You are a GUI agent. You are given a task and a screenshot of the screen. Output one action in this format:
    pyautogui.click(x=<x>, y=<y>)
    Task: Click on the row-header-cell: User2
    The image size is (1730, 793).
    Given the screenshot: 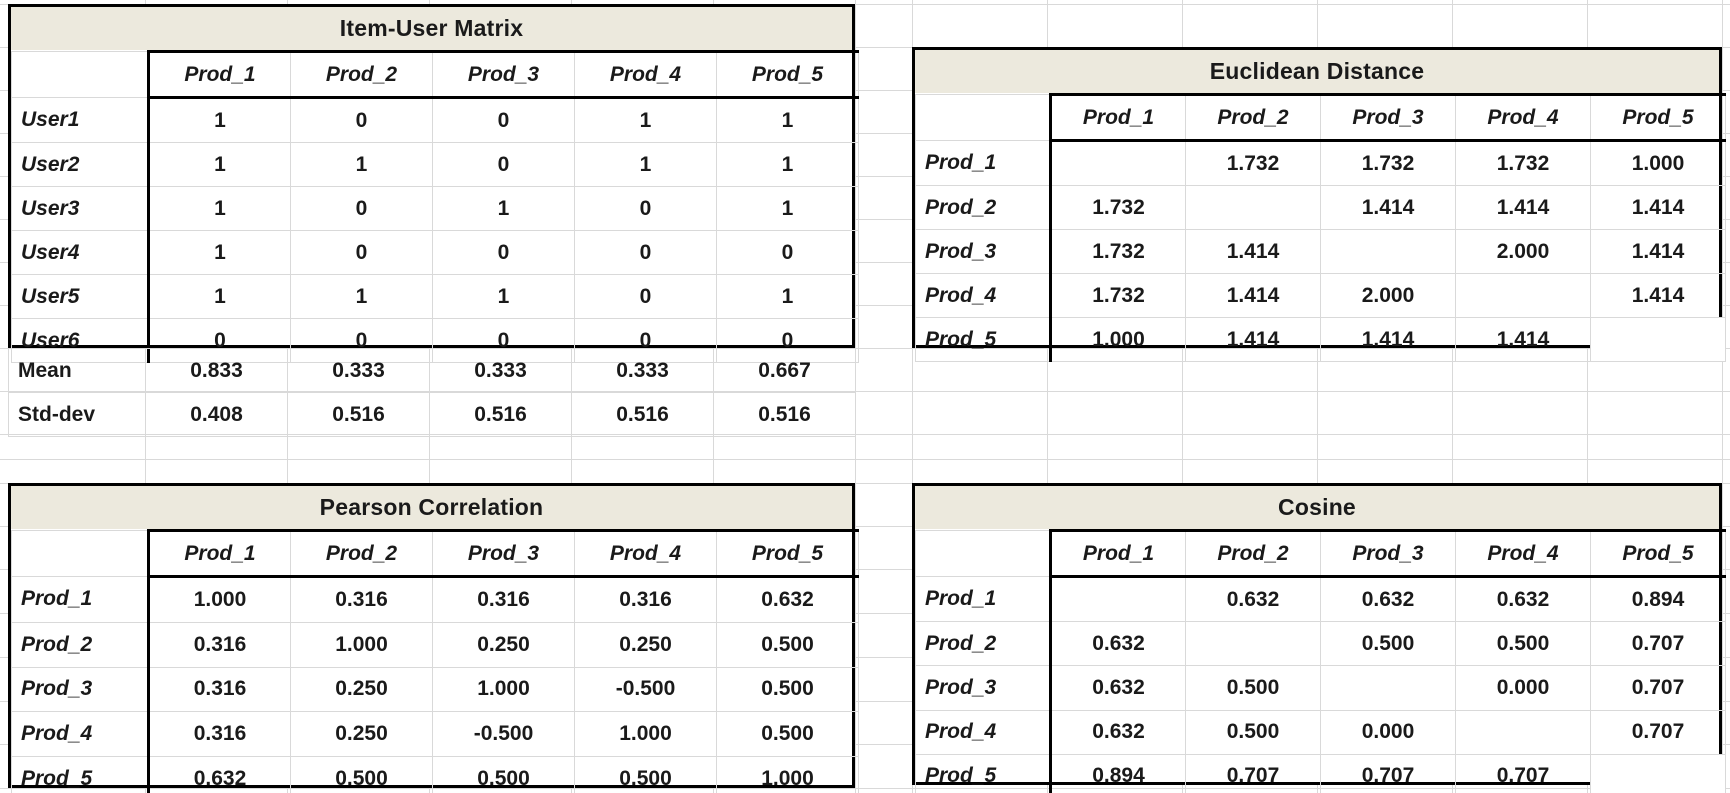 What is the action you would take?
    pyautogui.click(x=80, y=164)
    